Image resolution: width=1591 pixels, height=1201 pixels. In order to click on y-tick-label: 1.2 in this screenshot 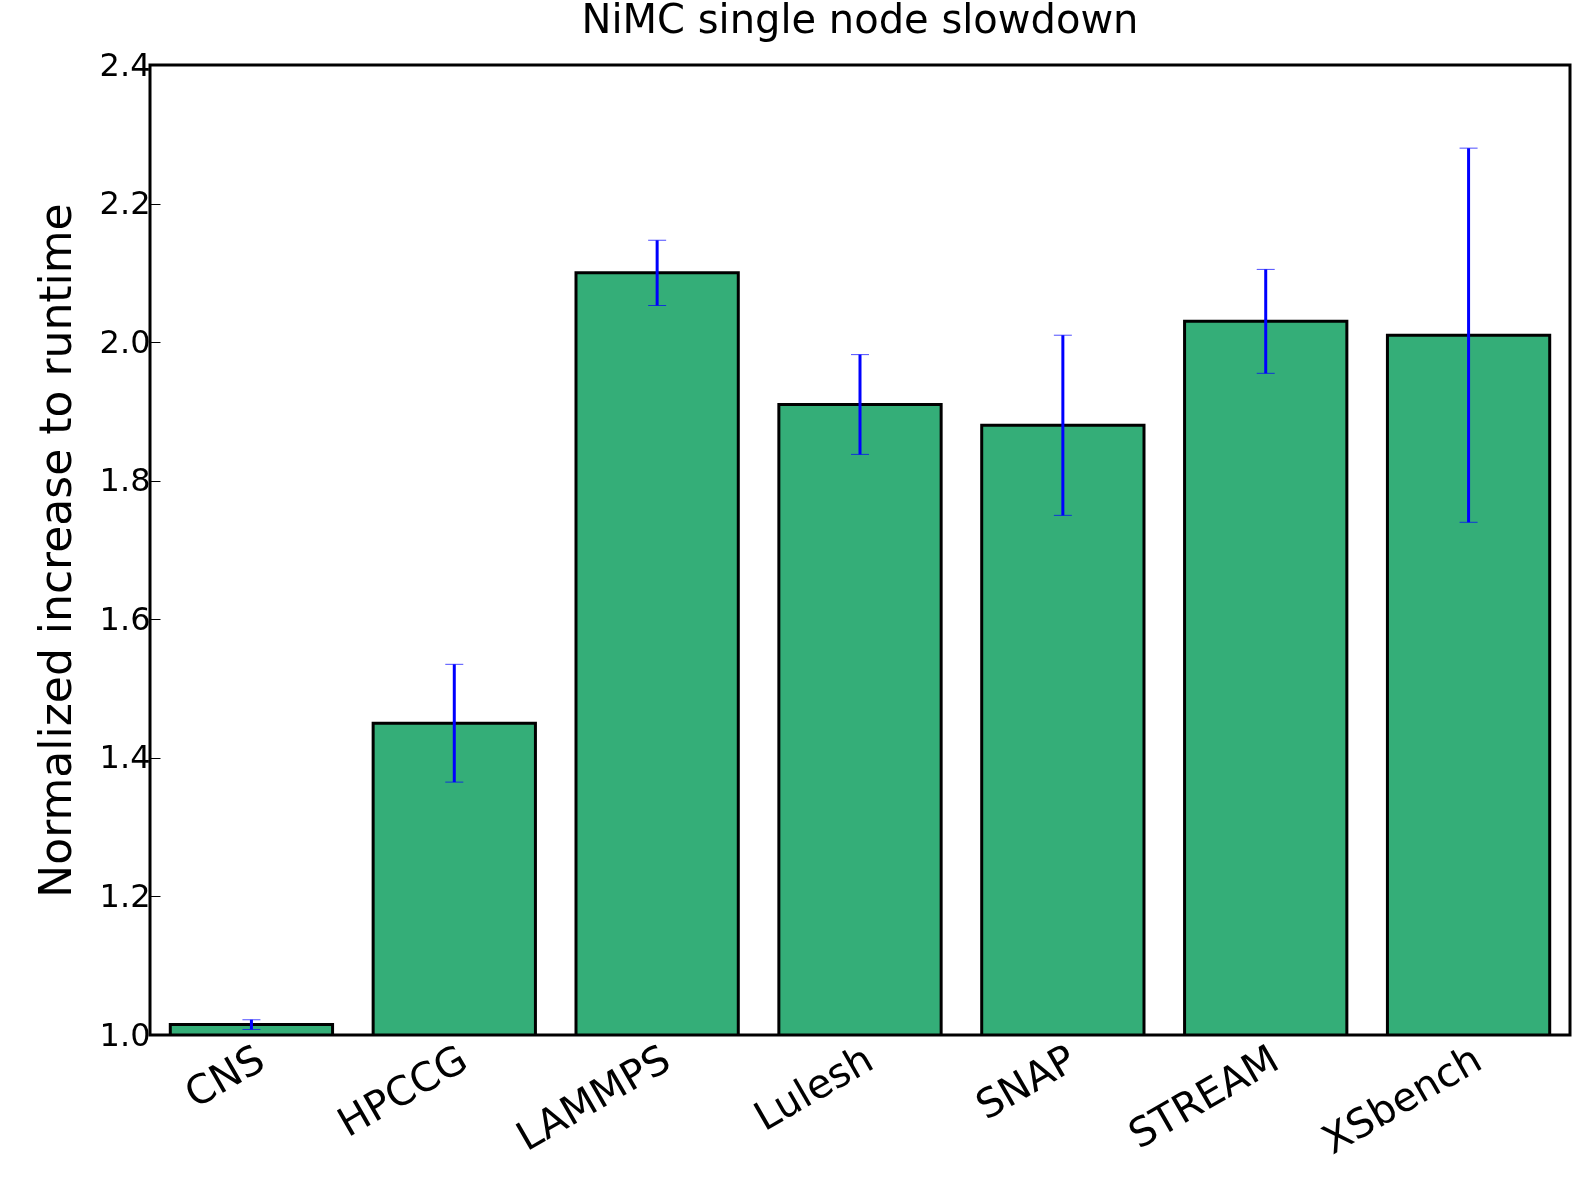, I will do `click(125, 895)`.